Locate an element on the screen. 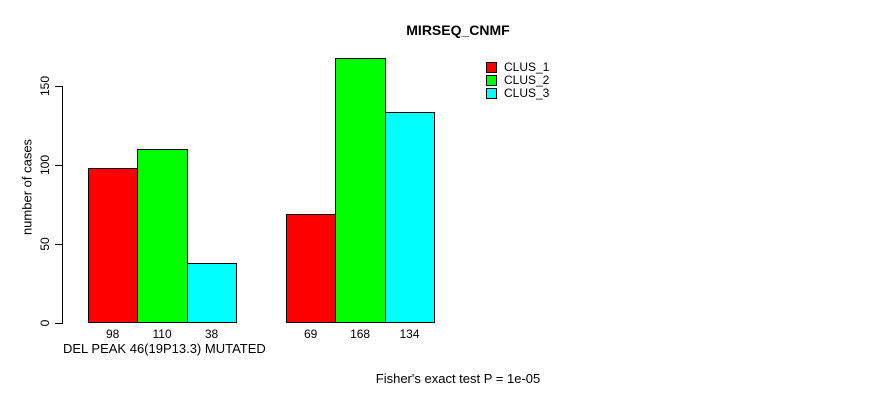 Image resolution: width=890 pixels, height=400 pixels. footer-annotation: Fisher's exact test P = 1e-05 is located at coordinates (458, 378).